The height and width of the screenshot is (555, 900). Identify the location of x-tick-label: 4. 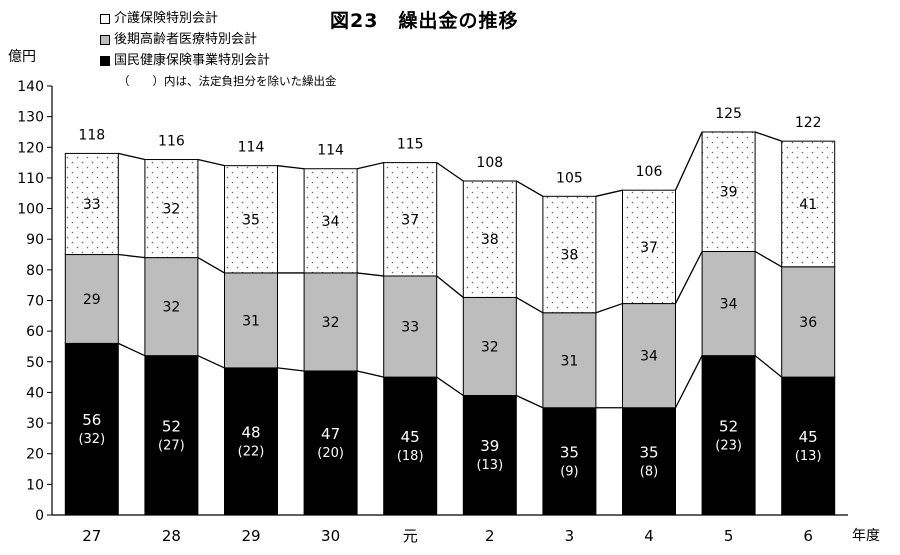
(649, 536).